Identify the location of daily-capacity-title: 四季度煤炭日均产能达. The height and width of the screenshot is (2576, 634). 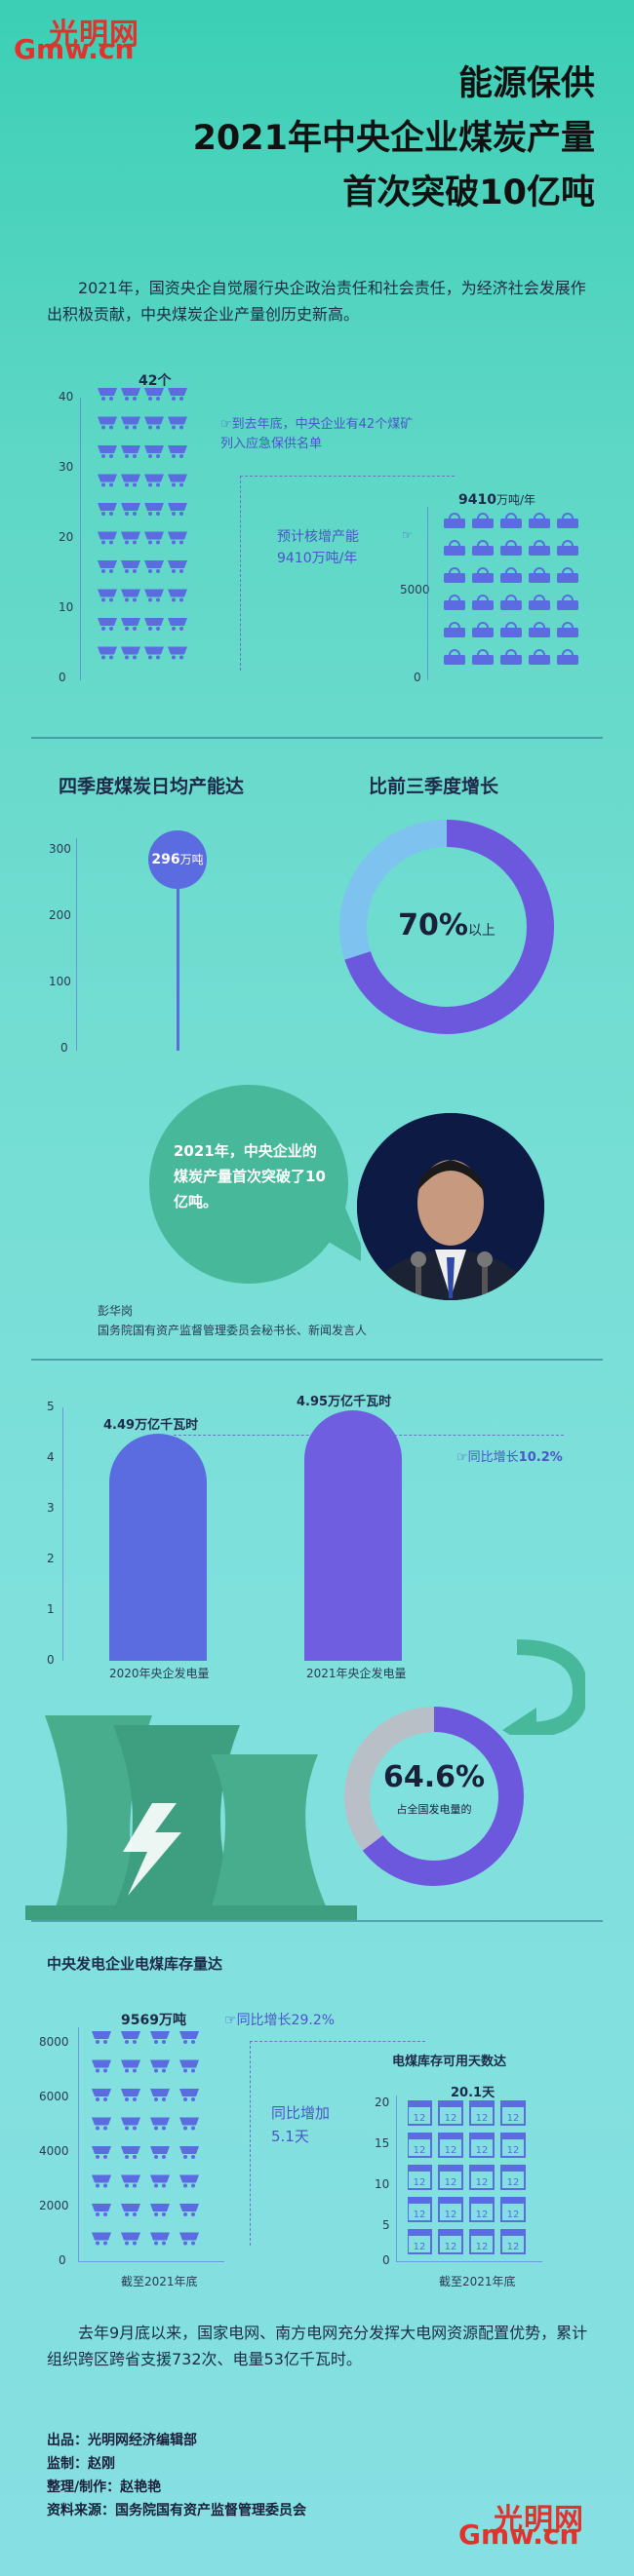
(152, 786).